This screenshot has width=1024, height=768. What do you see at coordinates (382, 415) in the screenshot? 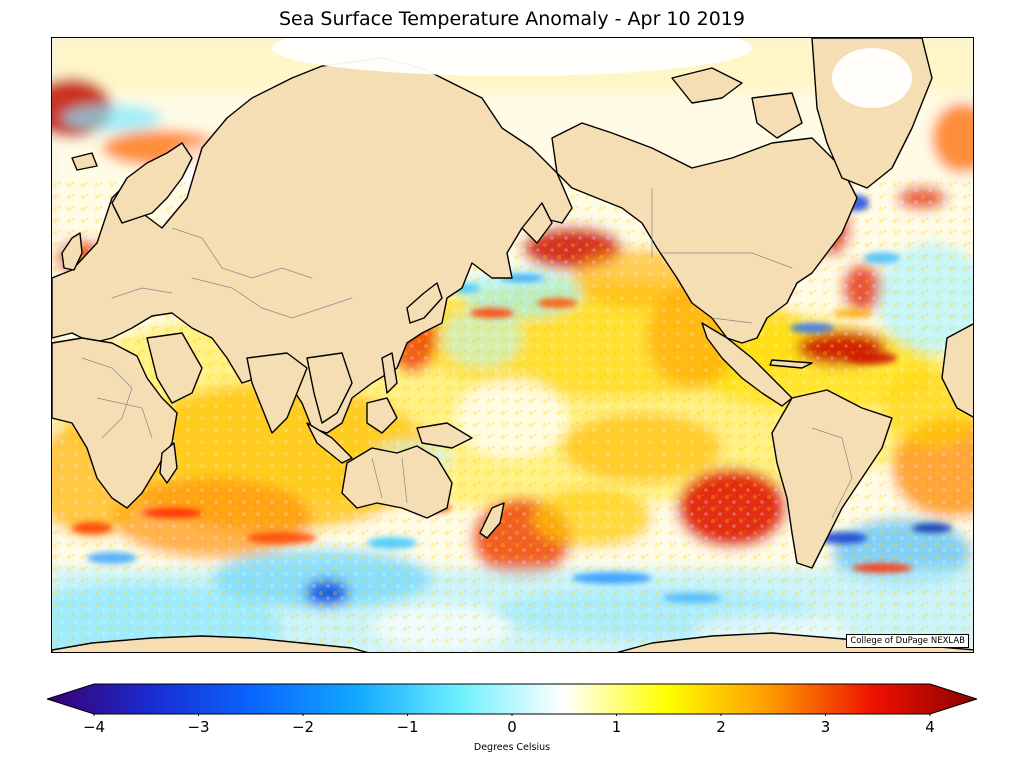
I see `borneo` at bounding box center [382, 415].